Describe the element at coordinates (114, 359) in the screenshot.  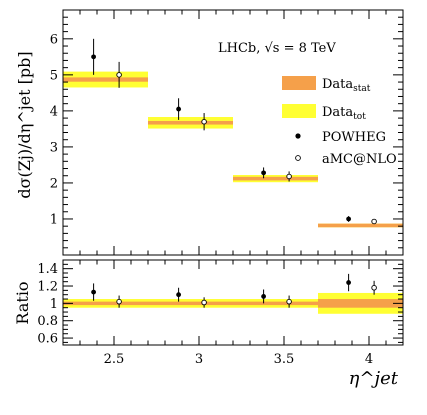
I see `xtick-label-0: 2.5` at that location.